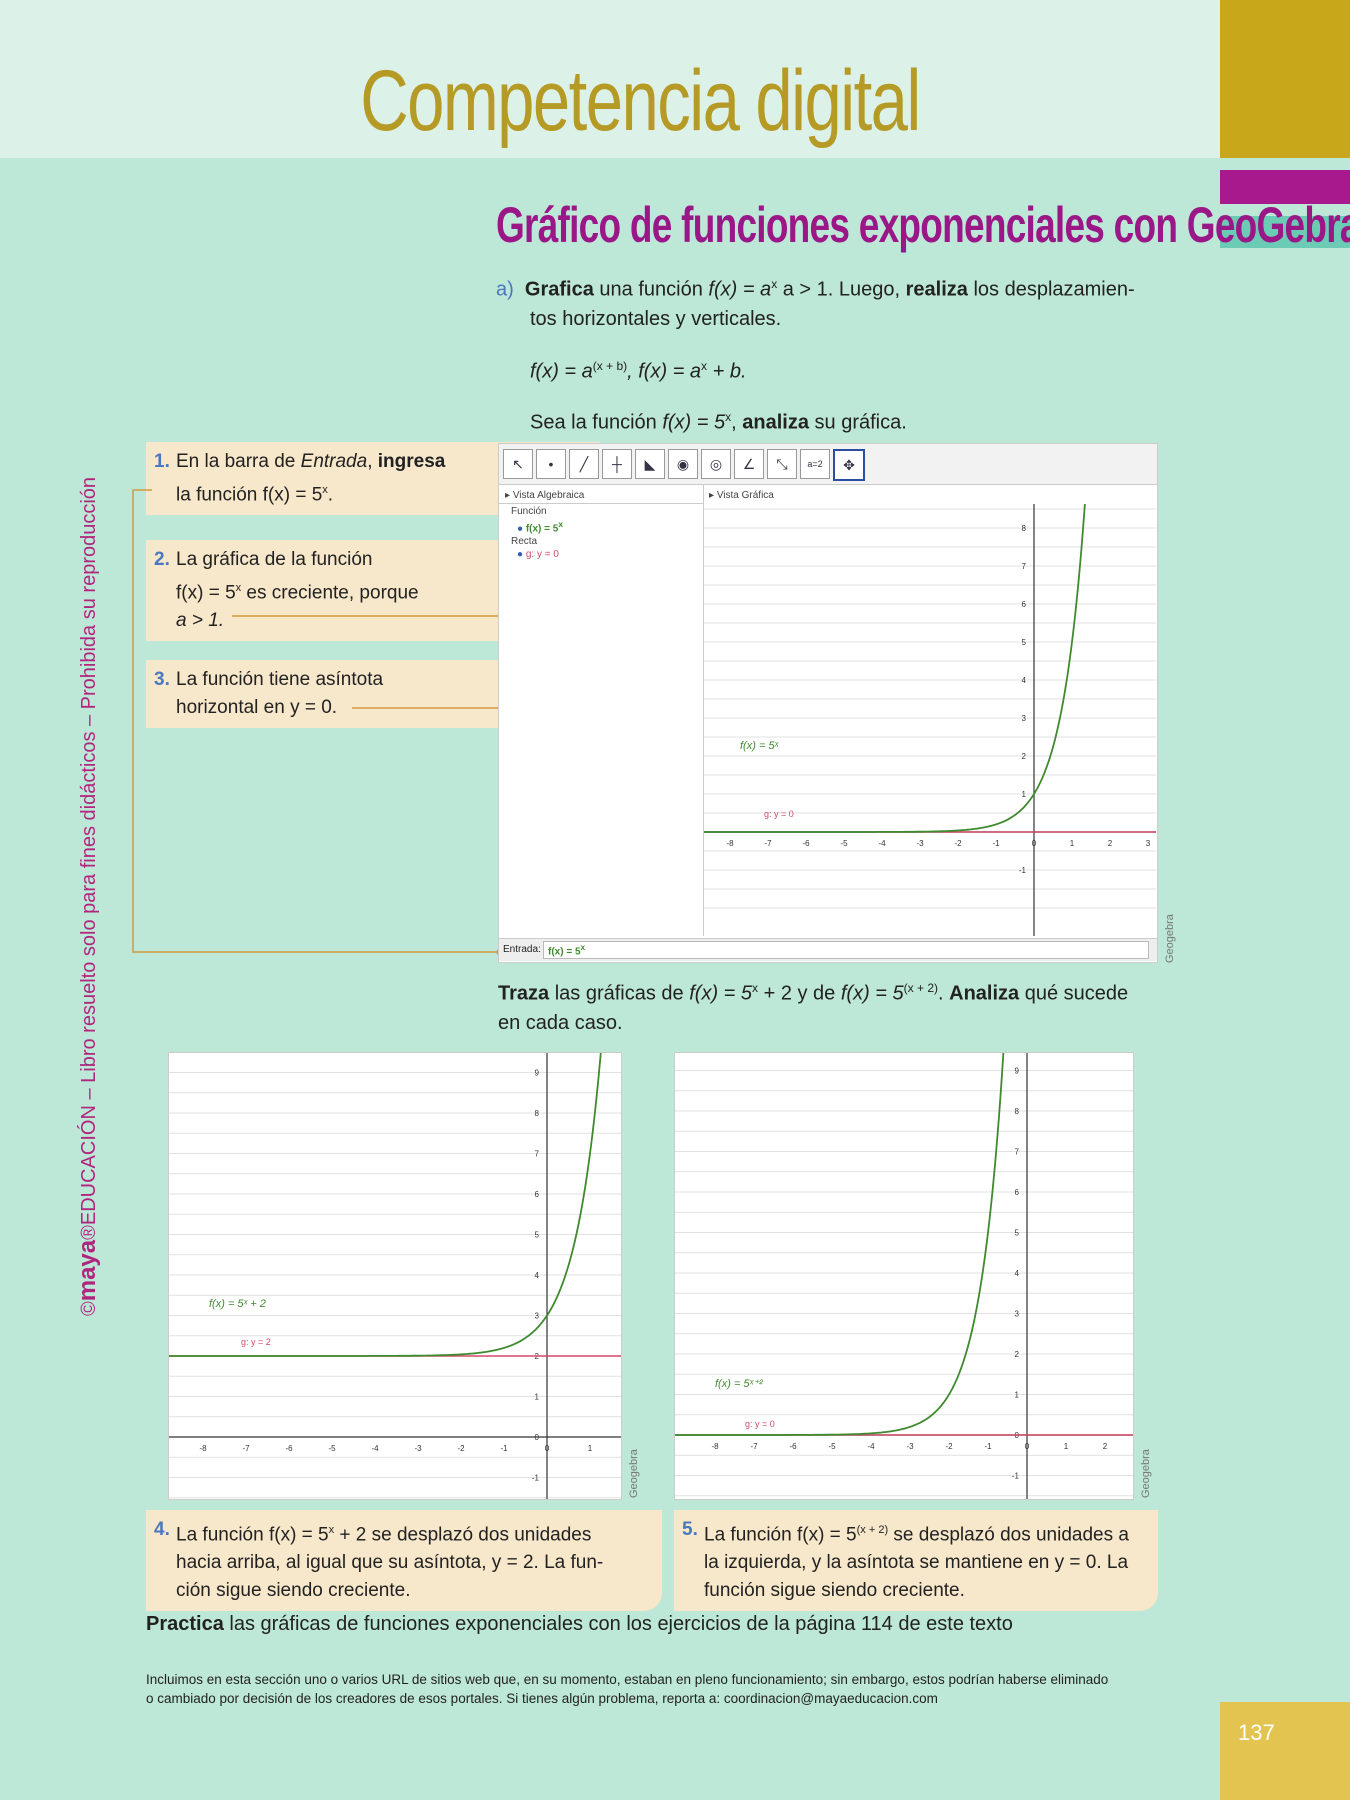 Image resolution: width=1350 pixels, height=1800 pixels. What do you see at coordinates (650, 464) in the screenshot?
I see `polygon-tool-icon: ◣` at bounding box center [650, 464].